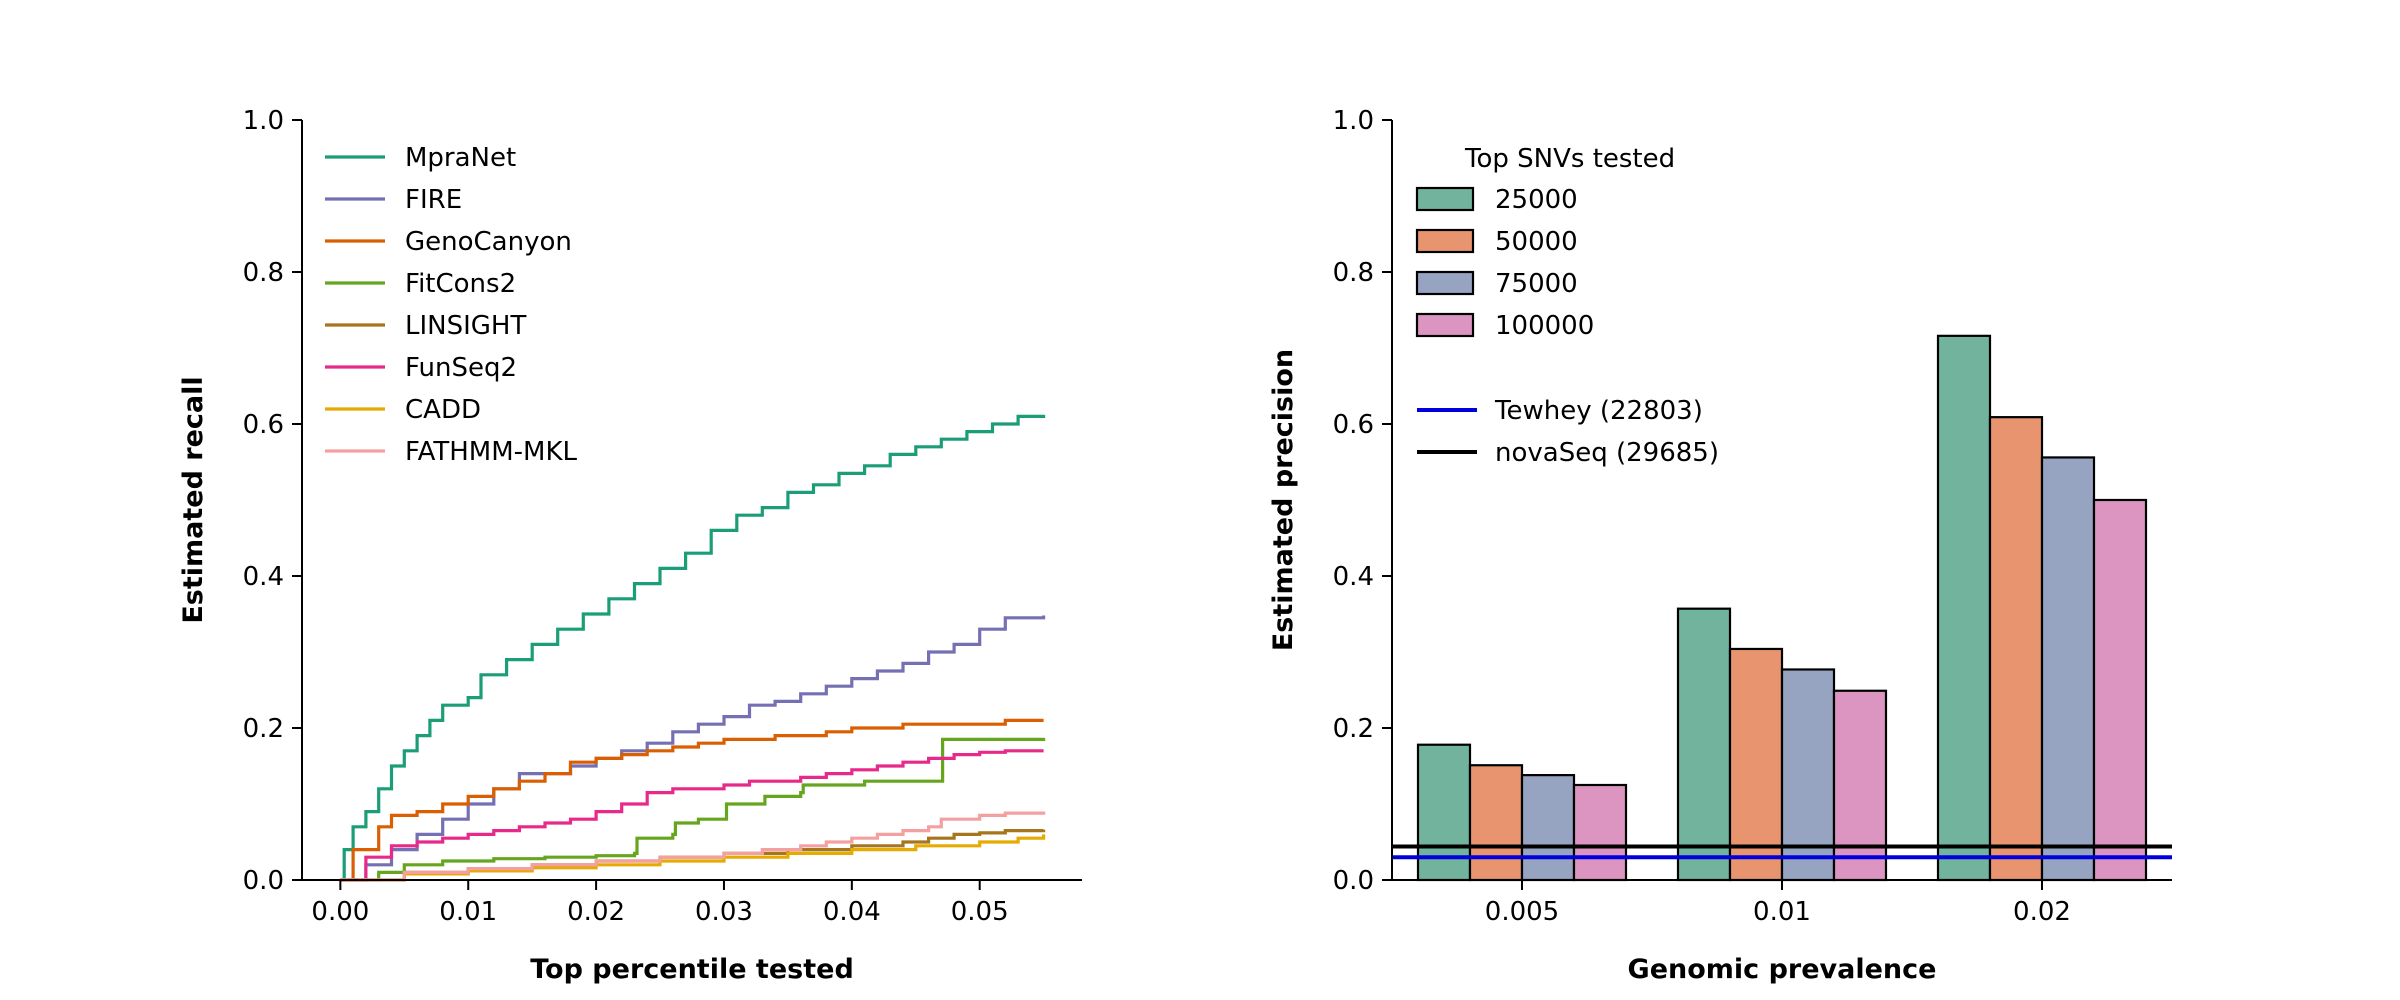 The image size is (2400, 1000). Describe the element at coordinates (1353, 577) in the screenshot. I see `right-y-tick-label: 0.4` at that location.